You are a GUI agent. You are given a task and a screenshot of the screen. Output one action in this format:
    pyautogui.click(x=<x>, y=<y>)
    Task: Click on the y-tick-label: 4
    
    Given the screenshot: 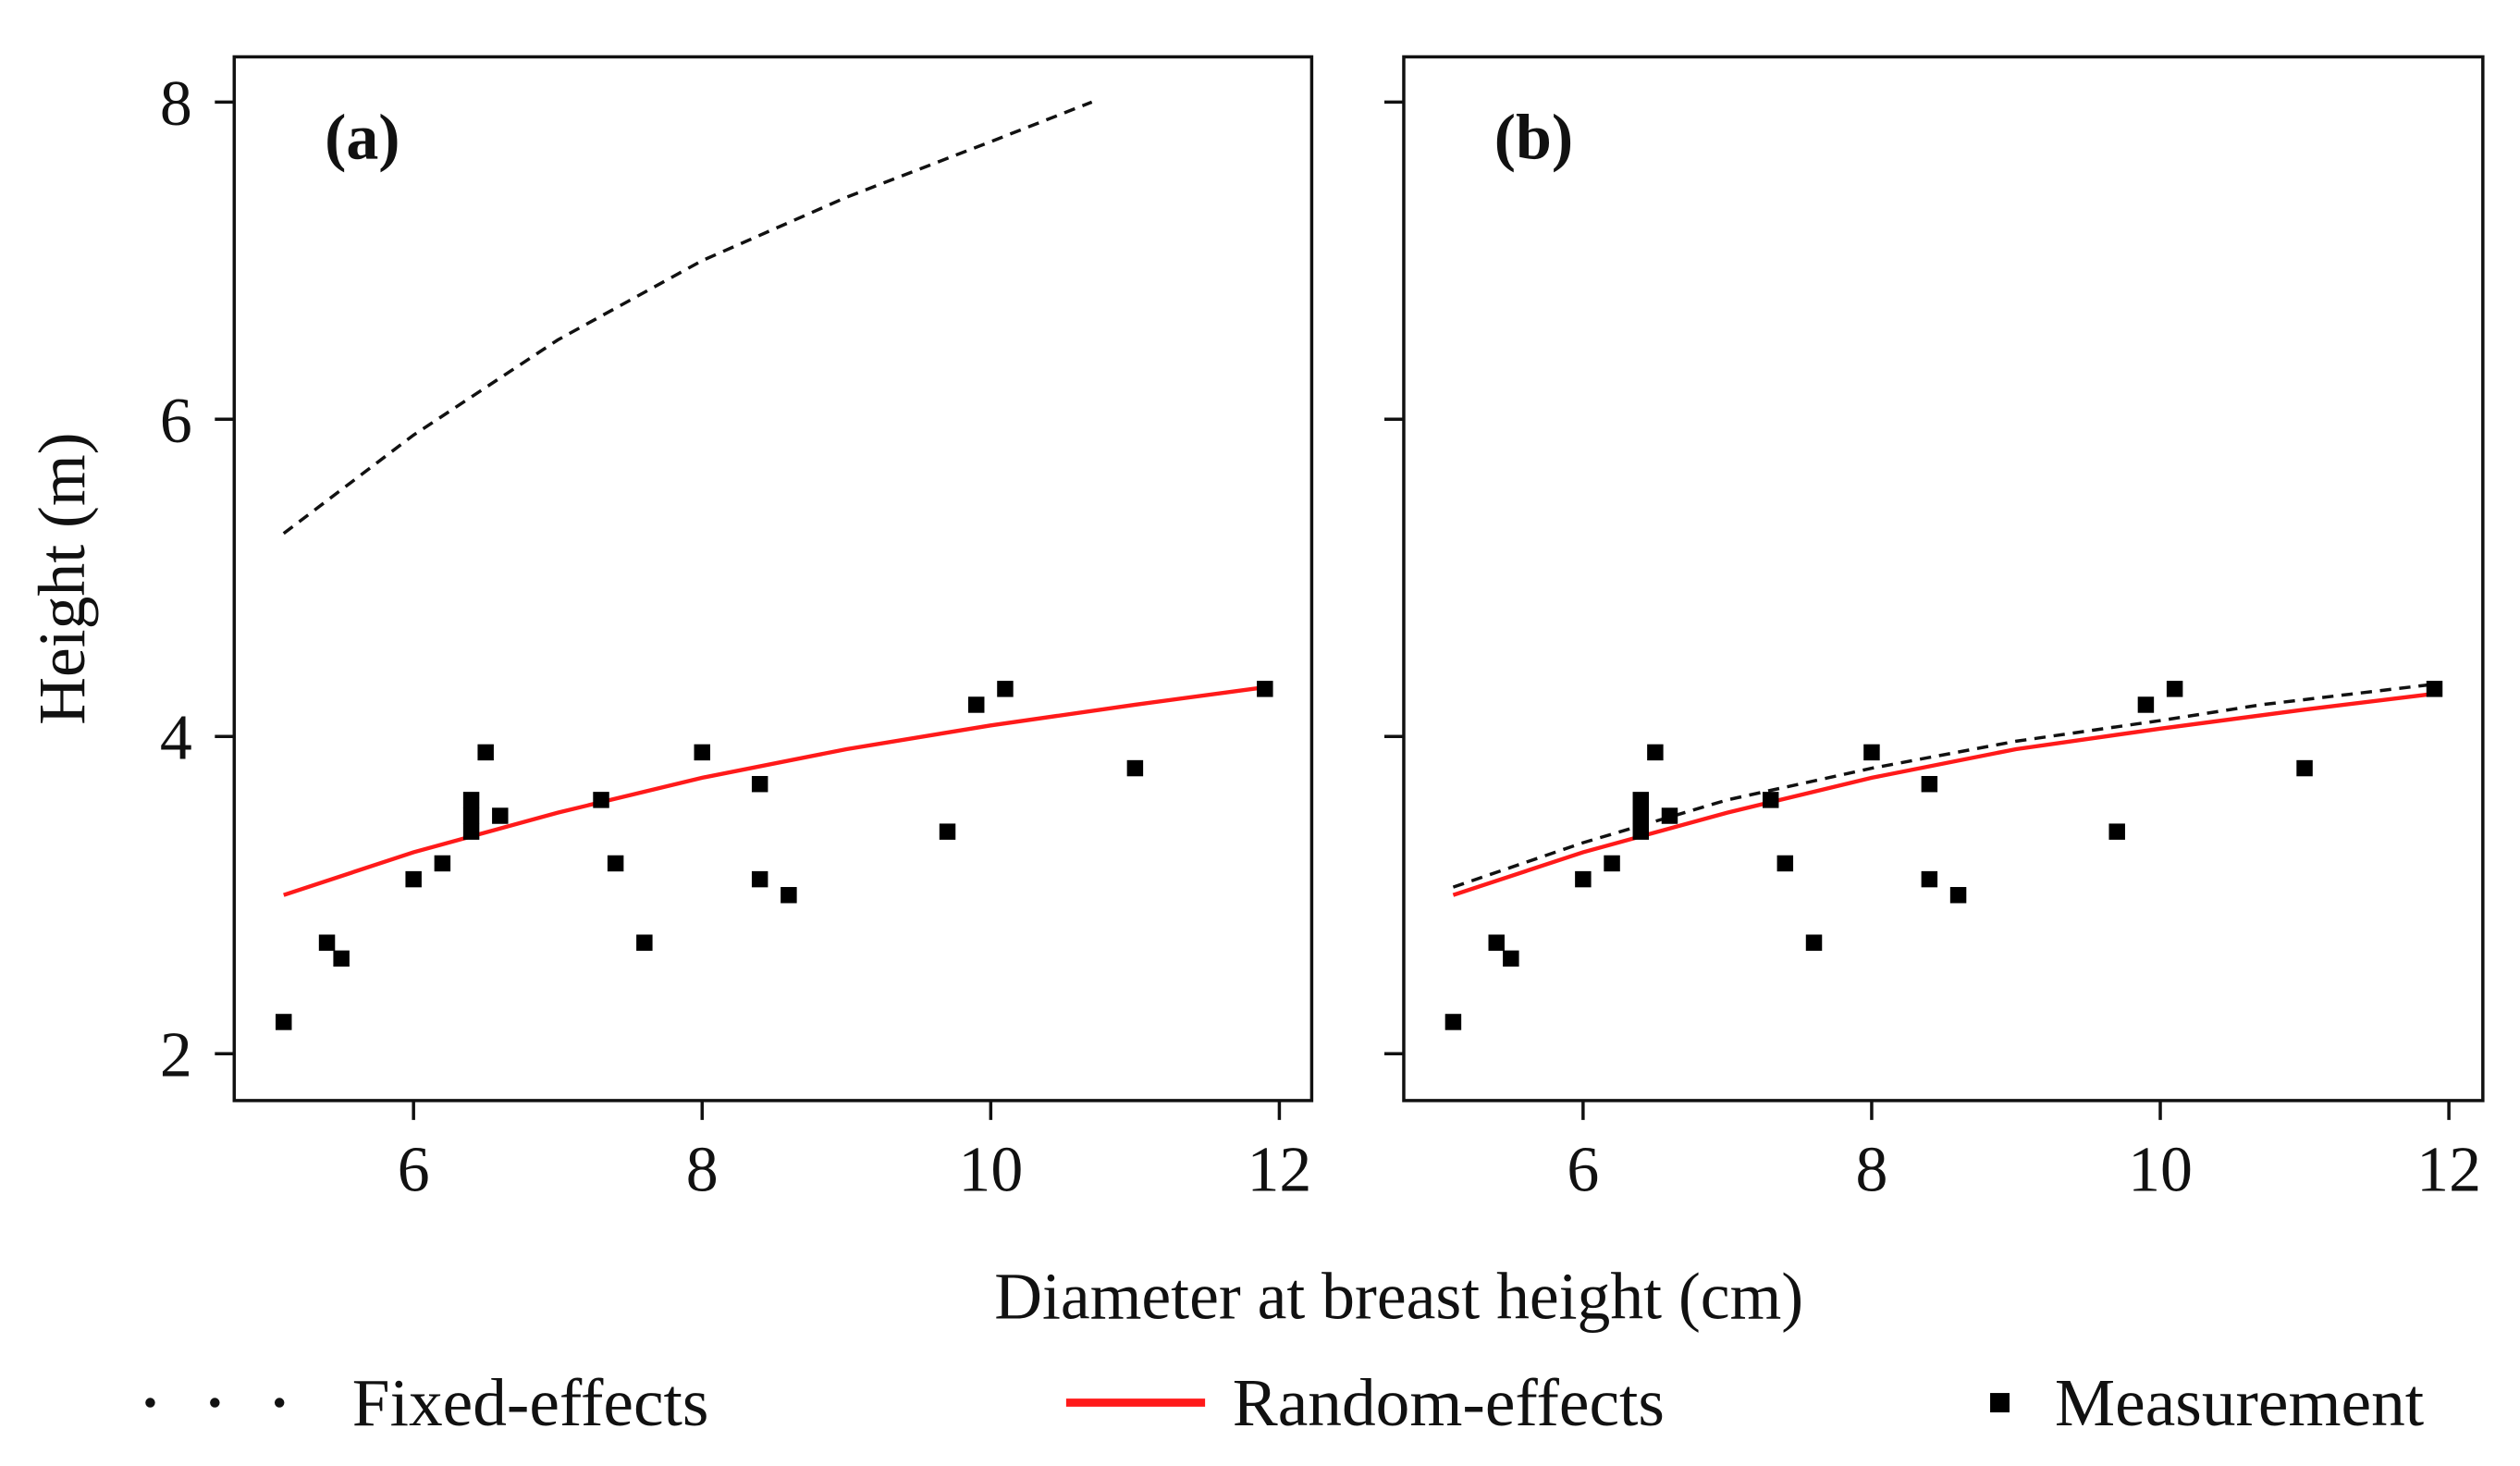 What is the action you would take?
    pyautogui.click(x=176, y=738)
    